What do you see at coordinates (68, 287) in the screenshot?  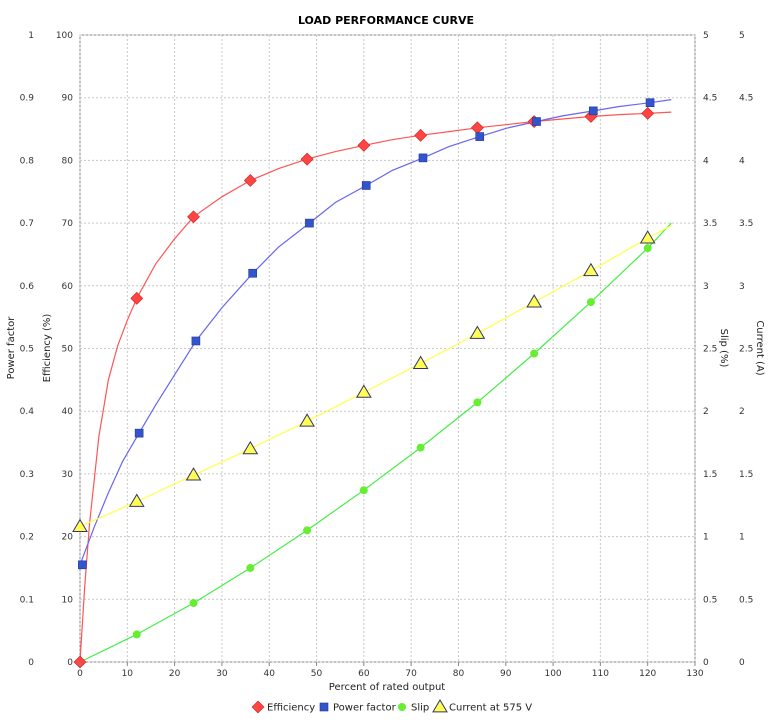 I see `efficiency-tick-label: 60` at bounding box center [68, 287].